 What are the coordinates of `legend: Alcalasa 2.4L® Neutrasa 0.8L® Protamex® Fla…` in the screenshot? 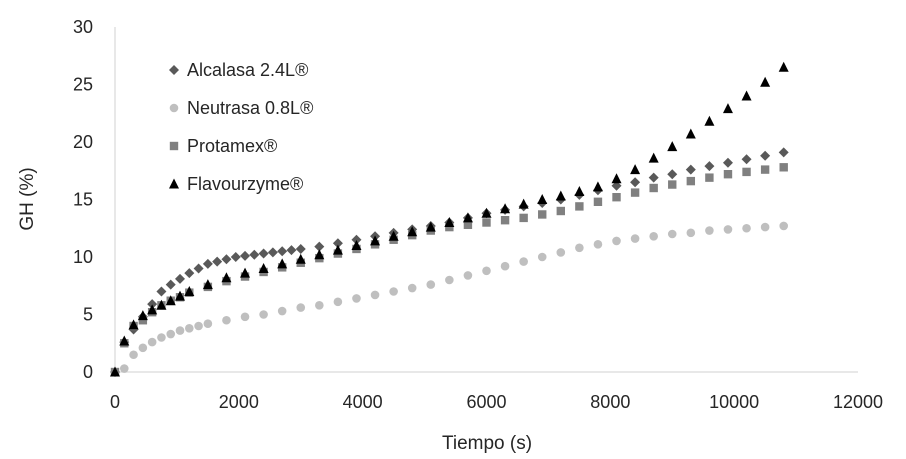 It's located at (241, 127).